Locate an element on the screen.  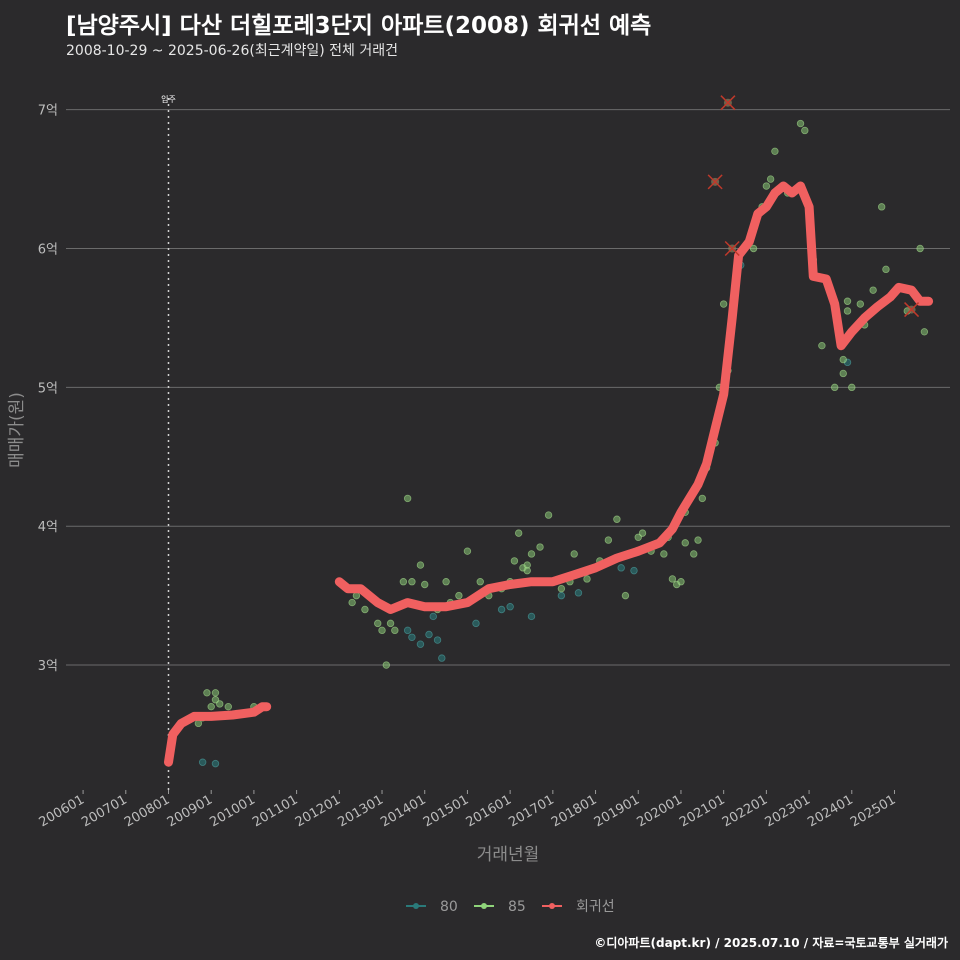
y-tick-label: 6억 is located at coordinates (48, 250).